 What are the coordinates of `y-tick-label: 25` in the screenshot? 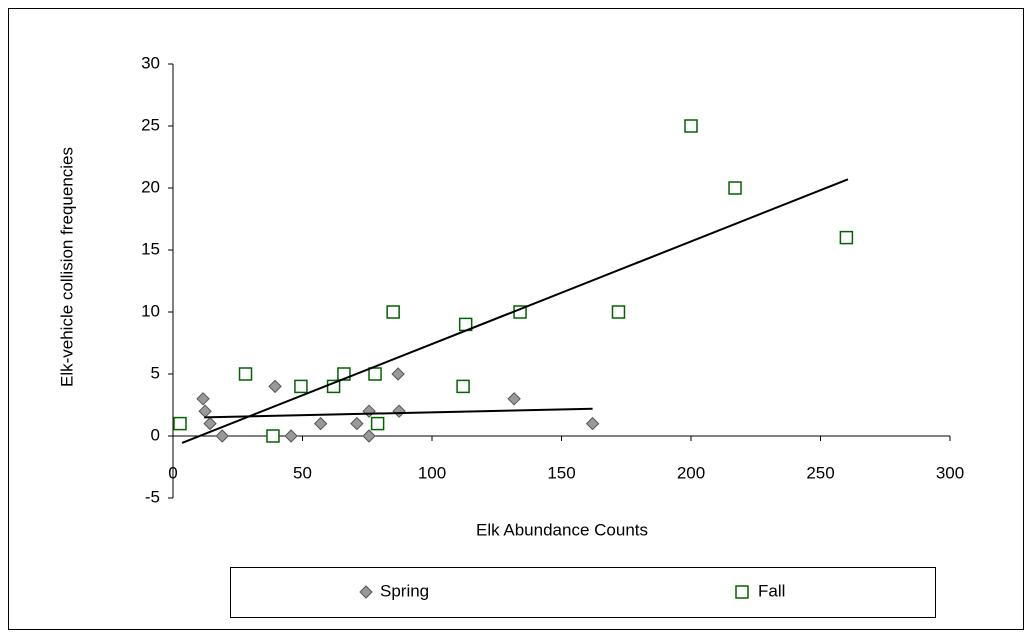 It's located at (150, 124).